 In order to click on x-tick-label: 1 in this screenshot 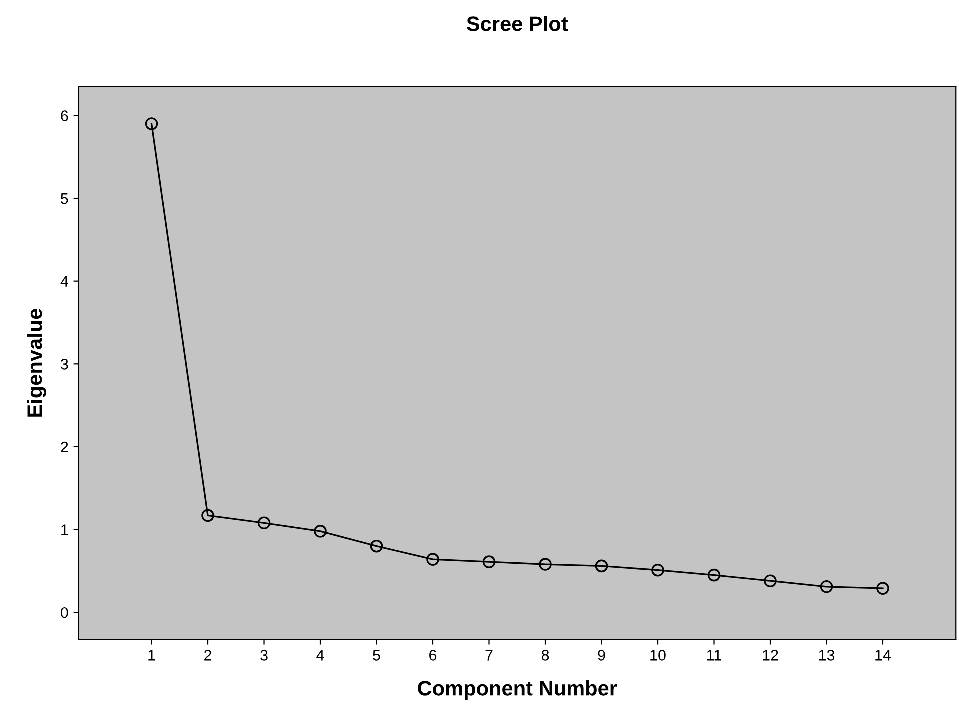, I will do `click(152, 655)`.